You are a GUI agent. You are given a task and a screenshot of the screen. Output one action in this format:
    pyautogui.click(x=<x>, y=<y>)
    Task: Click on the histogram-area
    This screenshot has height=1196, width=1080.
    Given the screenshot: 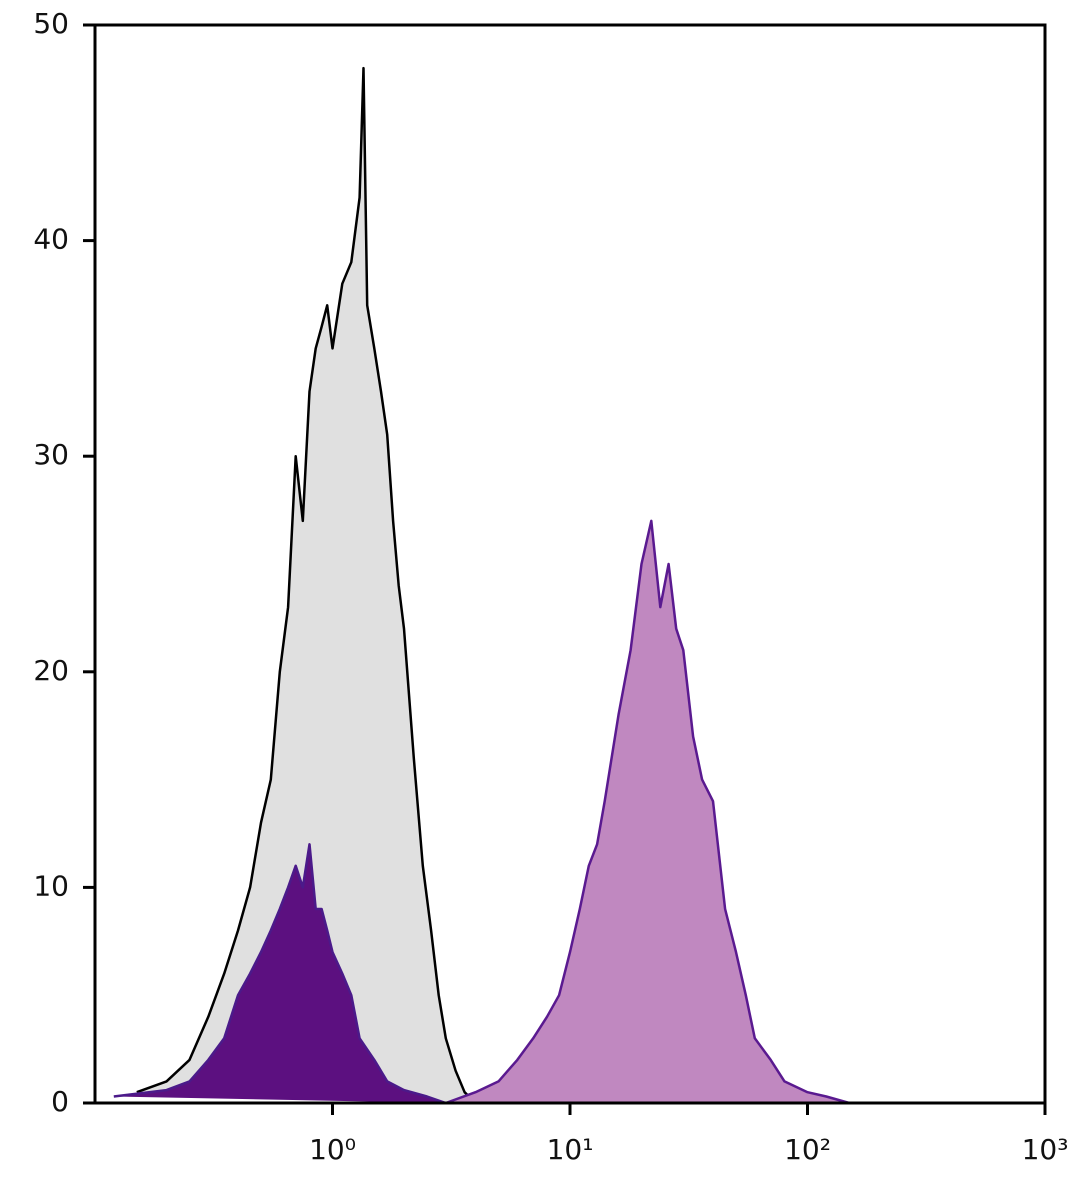 What is the action you would take?
    pyautogui.click(x=280, y=974)
    